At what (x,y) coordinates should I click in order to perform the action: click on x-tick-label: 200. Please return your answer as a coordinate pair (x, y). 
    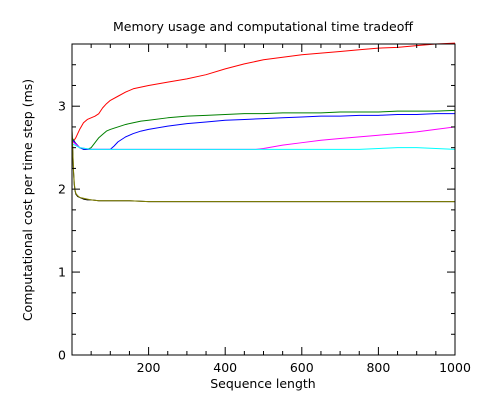
    Looking at the image, I should click on (149, 367).